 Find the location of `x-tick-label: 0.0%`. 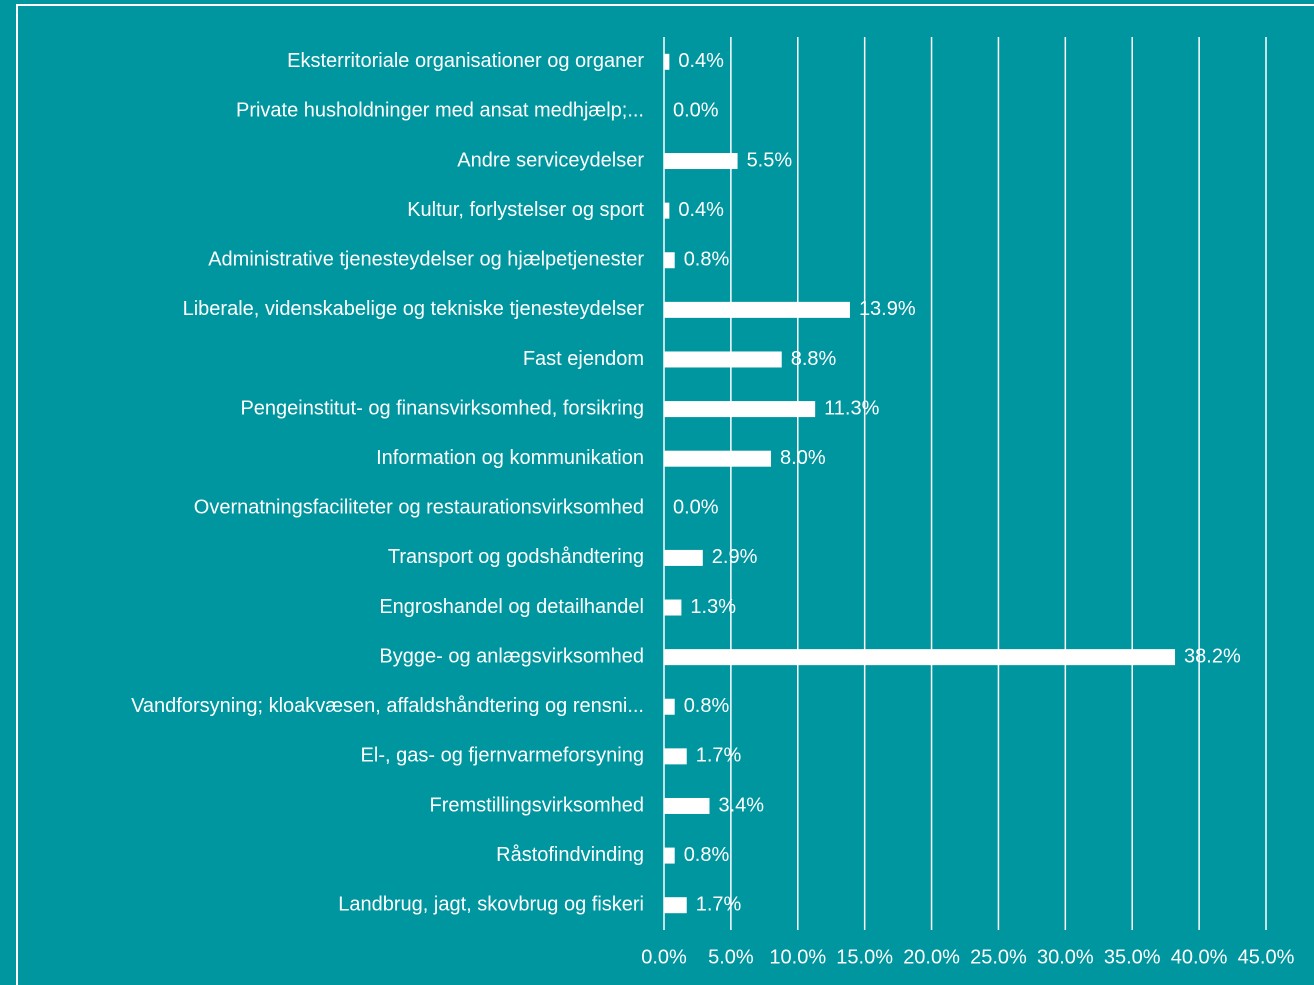

x-tick-label: 0.0% is located at coordinates (664, 957).